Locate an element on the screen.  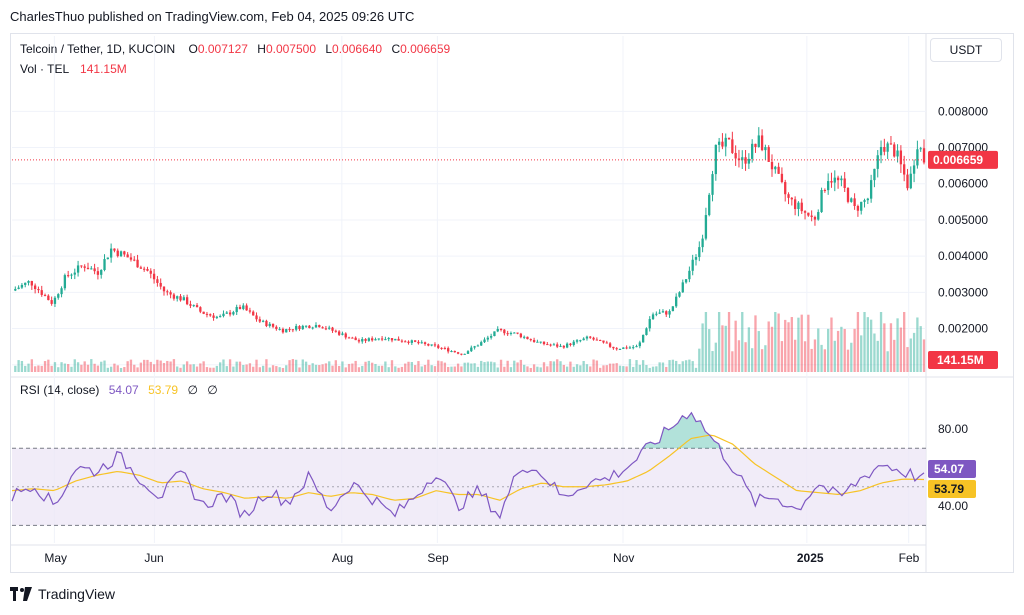
time-tick-label: May is located at coordinates (55, 558).